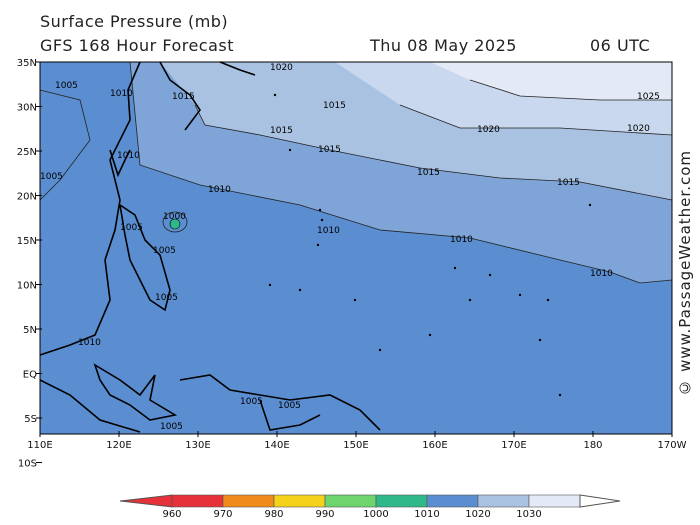 This screenshot has width=700, height=525. I want to click on longitude-label: 130E, so click(197, 445).